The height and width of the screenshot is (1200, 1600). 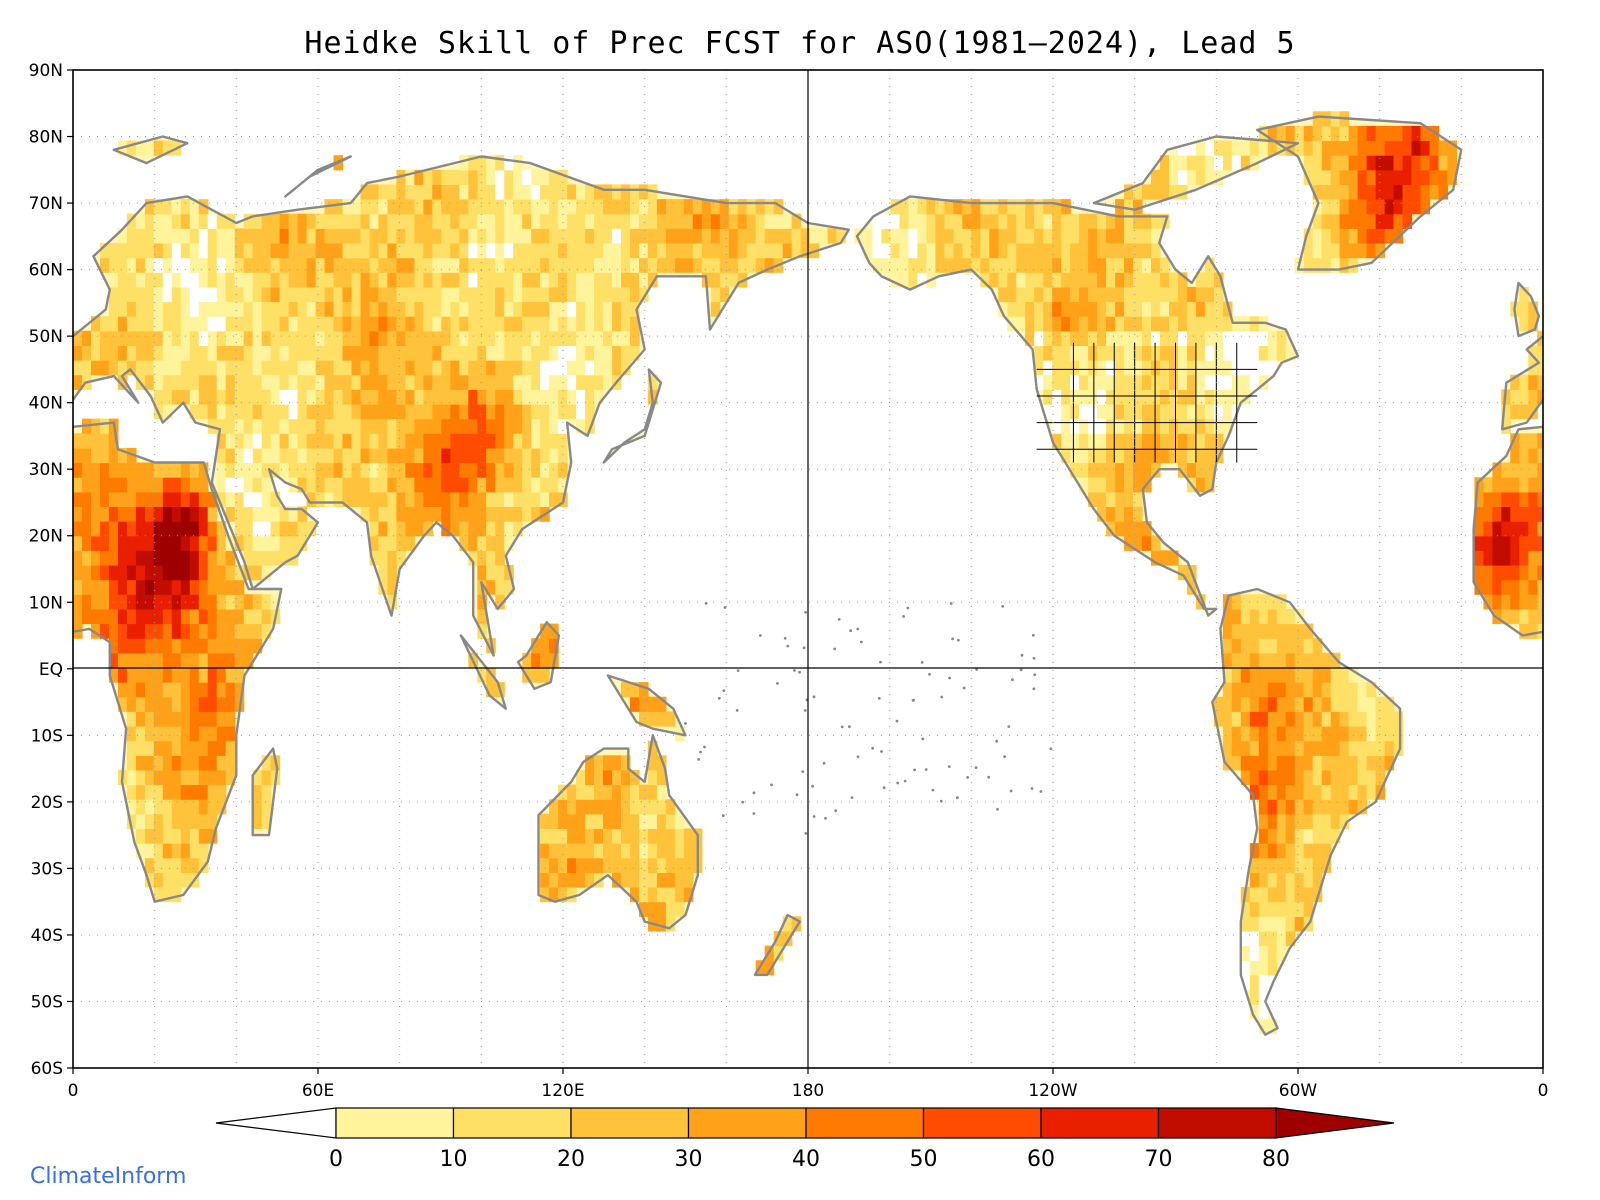 I want to click on colorbar-box, so click(x=395, y=1123).